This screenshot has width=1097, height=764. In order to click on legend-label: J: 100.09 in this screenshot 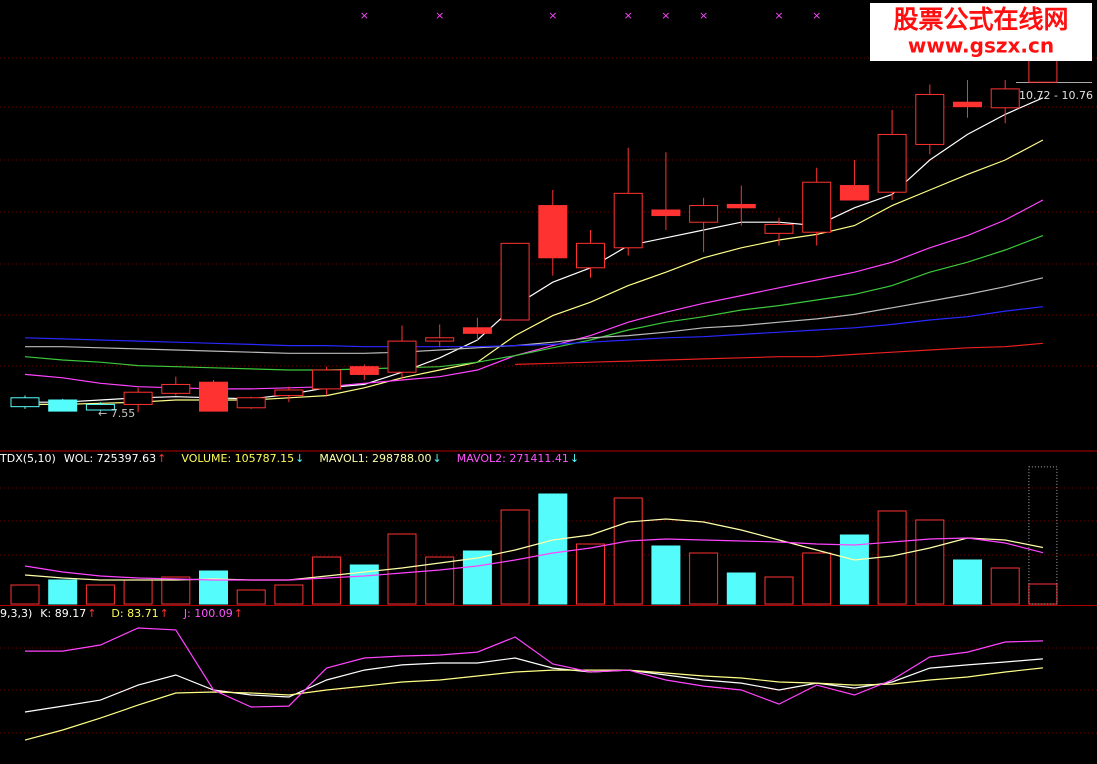, I will do `click(208, 613)`.